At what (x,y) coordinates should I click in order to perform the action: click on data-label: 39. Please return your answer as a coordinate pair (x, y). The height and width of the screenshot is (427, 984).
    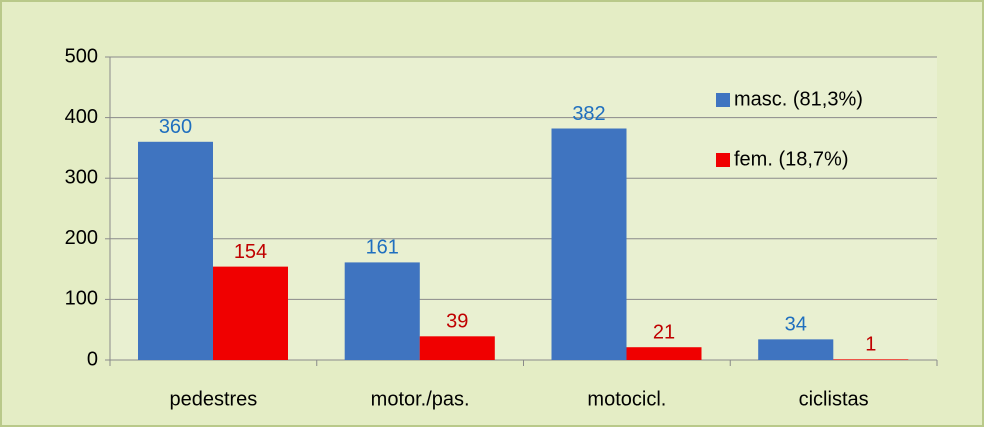
    Looking at the image, I should click on (457, 322).